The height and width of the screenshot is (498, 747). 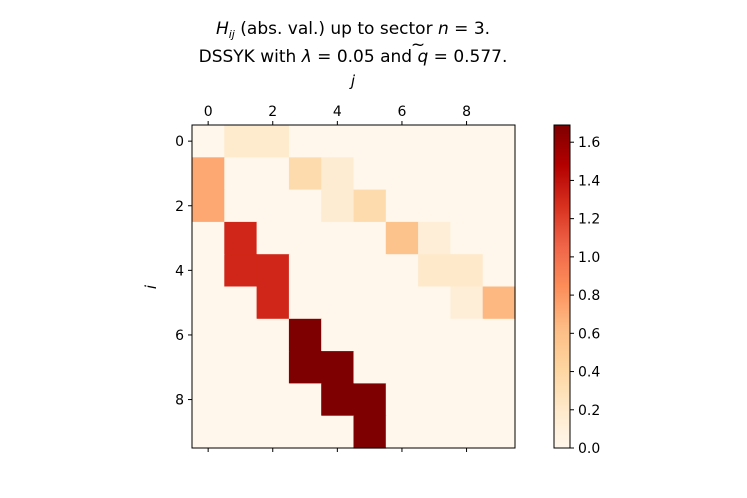 I want to click on title-subscript-ij: ij, so click(x=232, y=34).